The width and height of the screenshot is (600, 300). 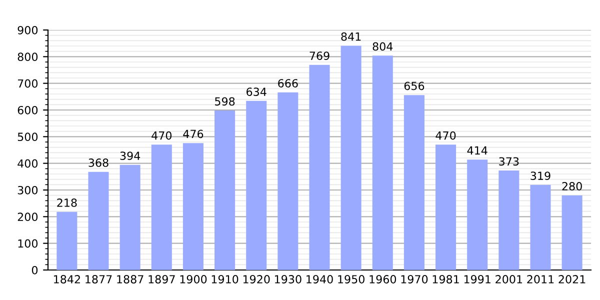 I want to click on x-tick-label: 1900, so click(x=193, y=279).